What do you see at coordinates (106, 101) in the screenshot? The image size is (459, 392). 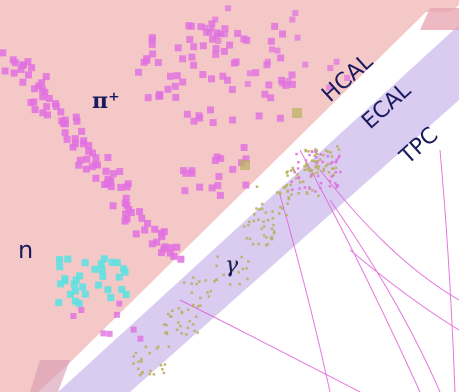 I see `pion-label: π⁺` at bounding box center [106, 101].